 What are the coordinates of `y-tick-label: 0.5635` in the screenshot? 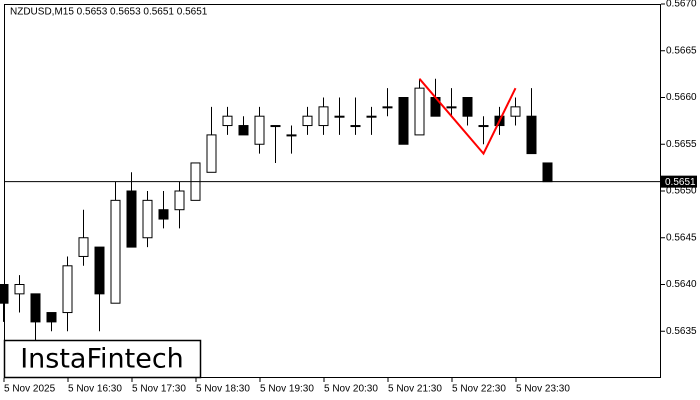 It's located at (681, 331).